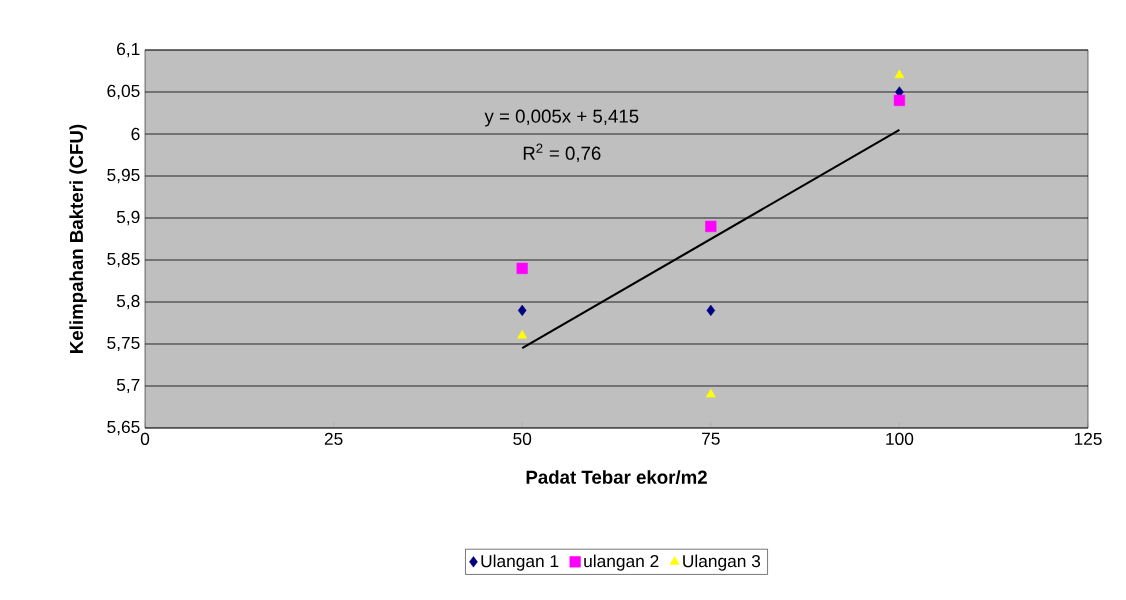  I want to click on x-axis-title: Padat Tebar ekor/m2, so click(616, 477).